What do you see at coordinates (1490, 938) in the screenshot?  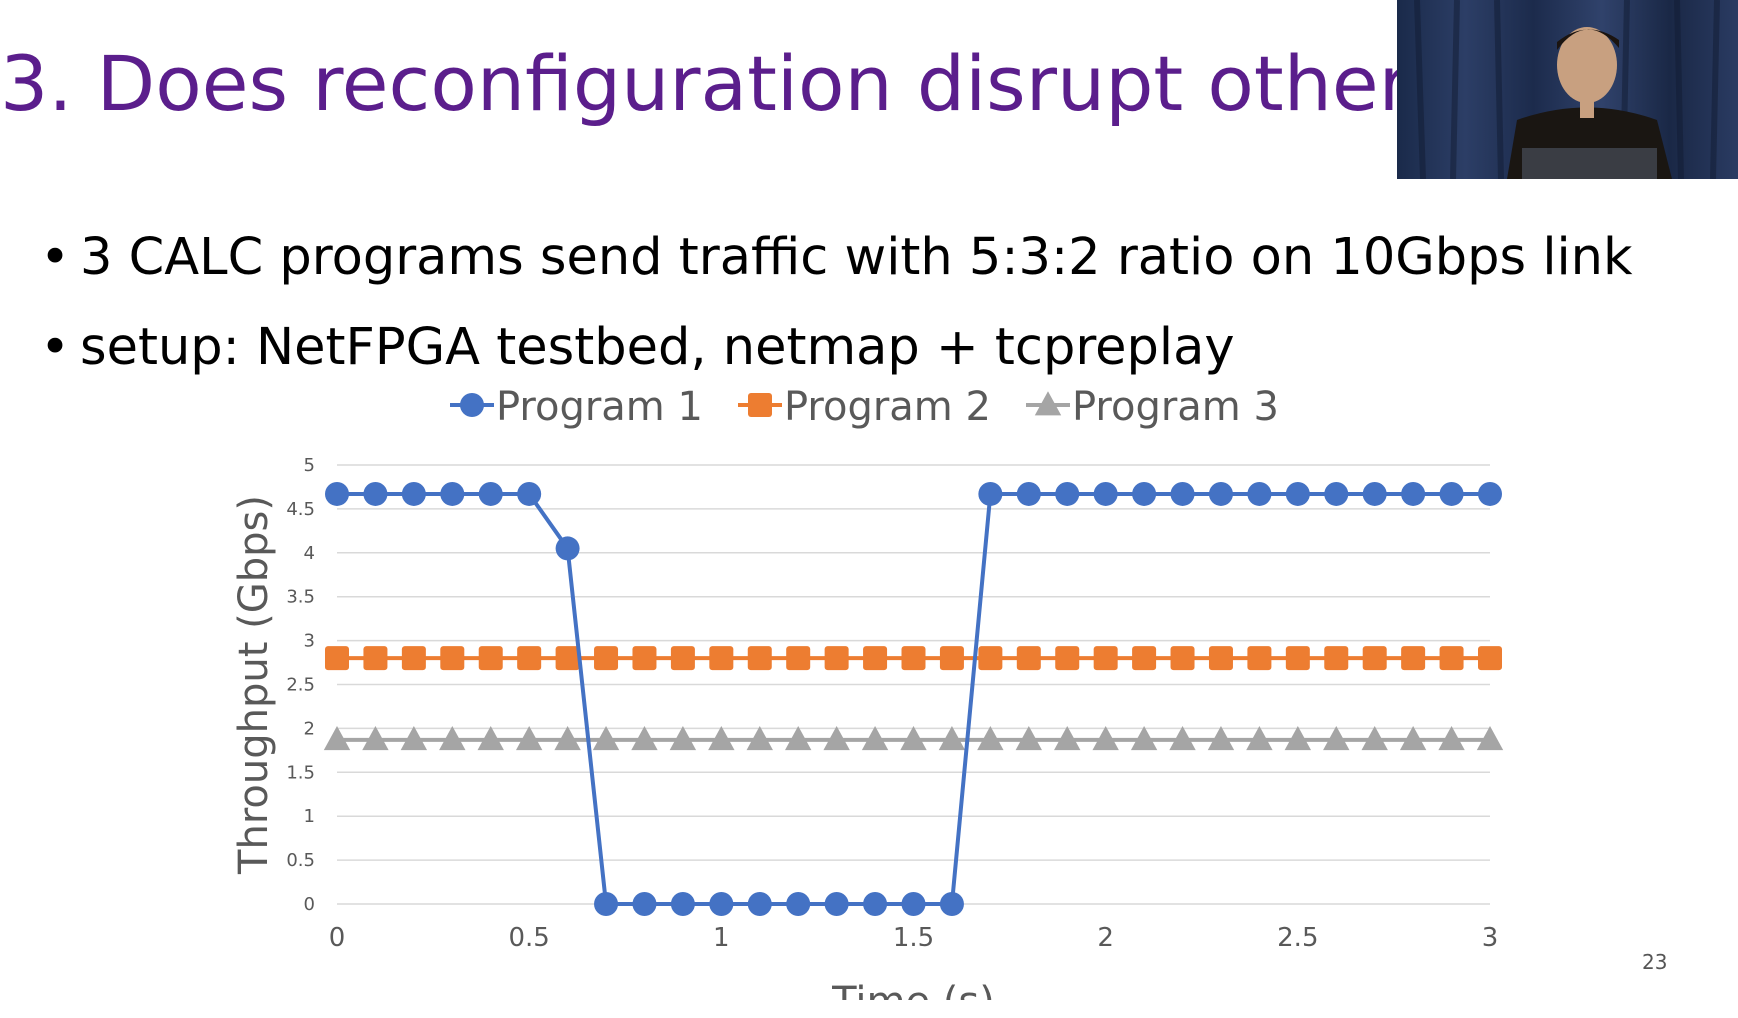 I see `x-tick-label: 3` at bounding box center [1490, 938].